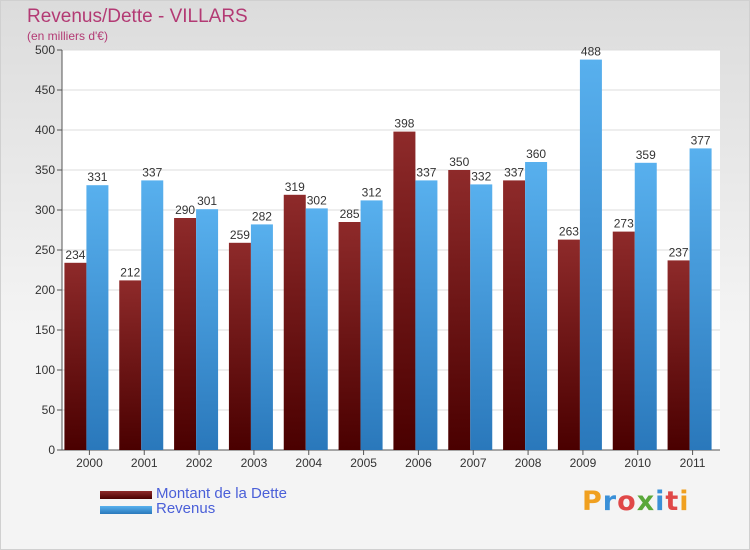  Describe the element at coordinates (67, 36) in the screenshot. I see `chart-subtitle: (en milliers d'€)` at that location.